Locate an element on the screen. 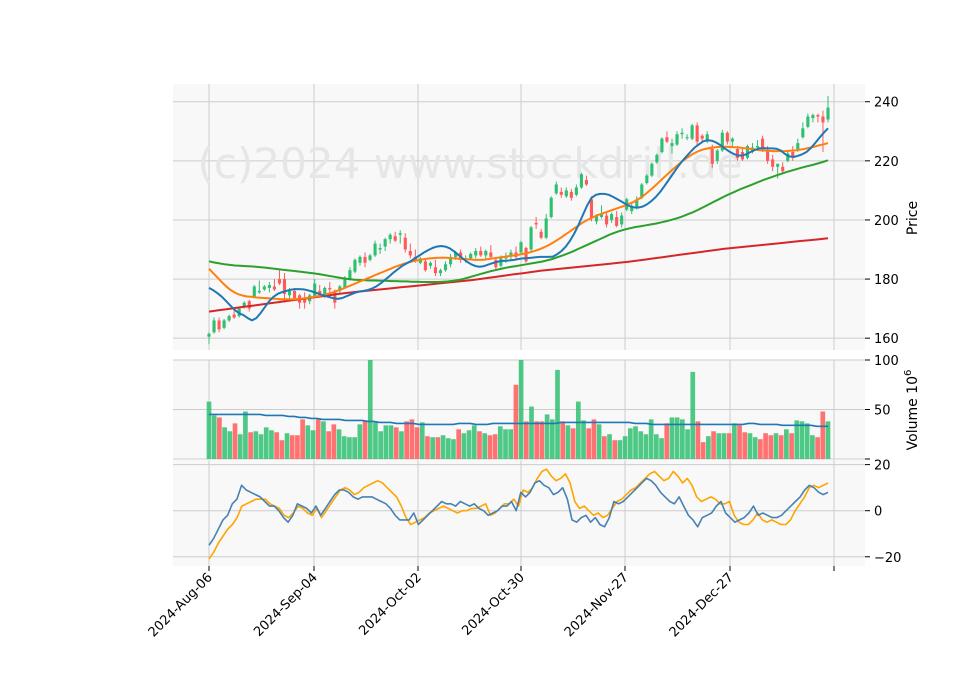 The width and height of the screenshot is (960, 694). volume-axis-label: Volume 106 is located at coordinates (912, 410).